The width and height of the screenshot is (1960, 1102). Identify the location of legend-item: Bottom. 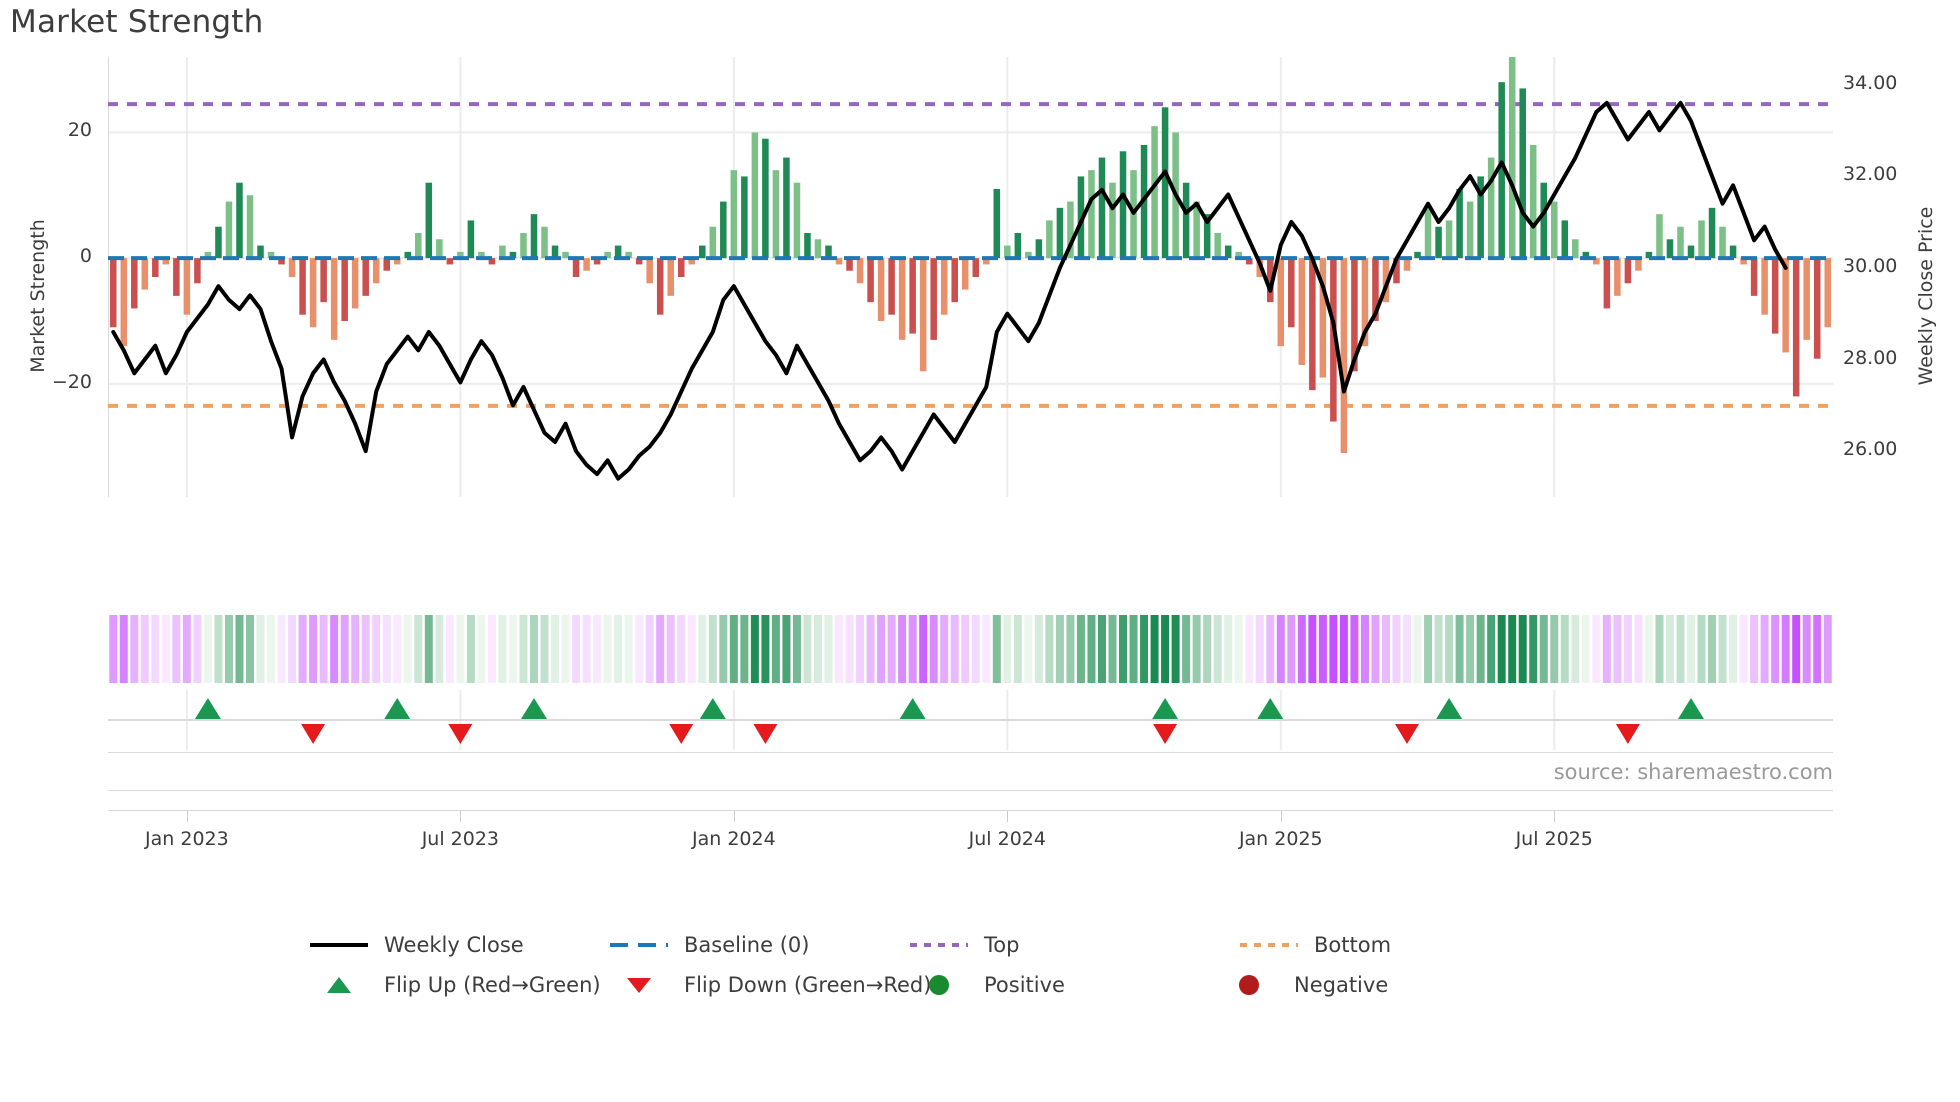
(1314, 945).